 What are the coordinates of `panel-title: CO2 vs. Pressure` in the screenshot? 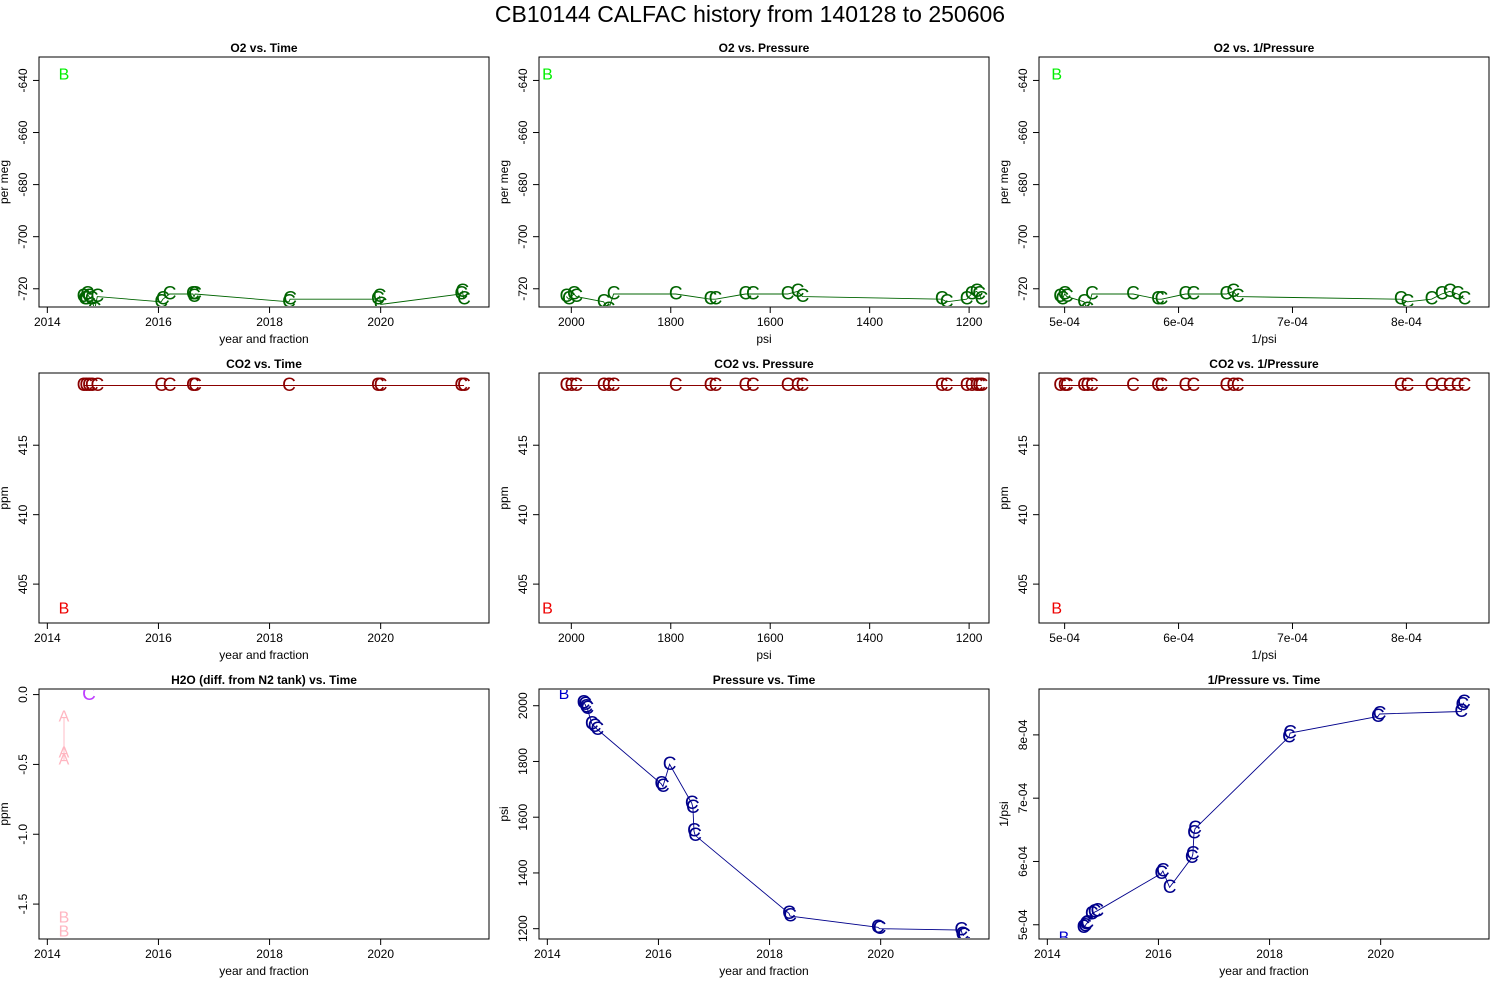 It's located at (764, 364).